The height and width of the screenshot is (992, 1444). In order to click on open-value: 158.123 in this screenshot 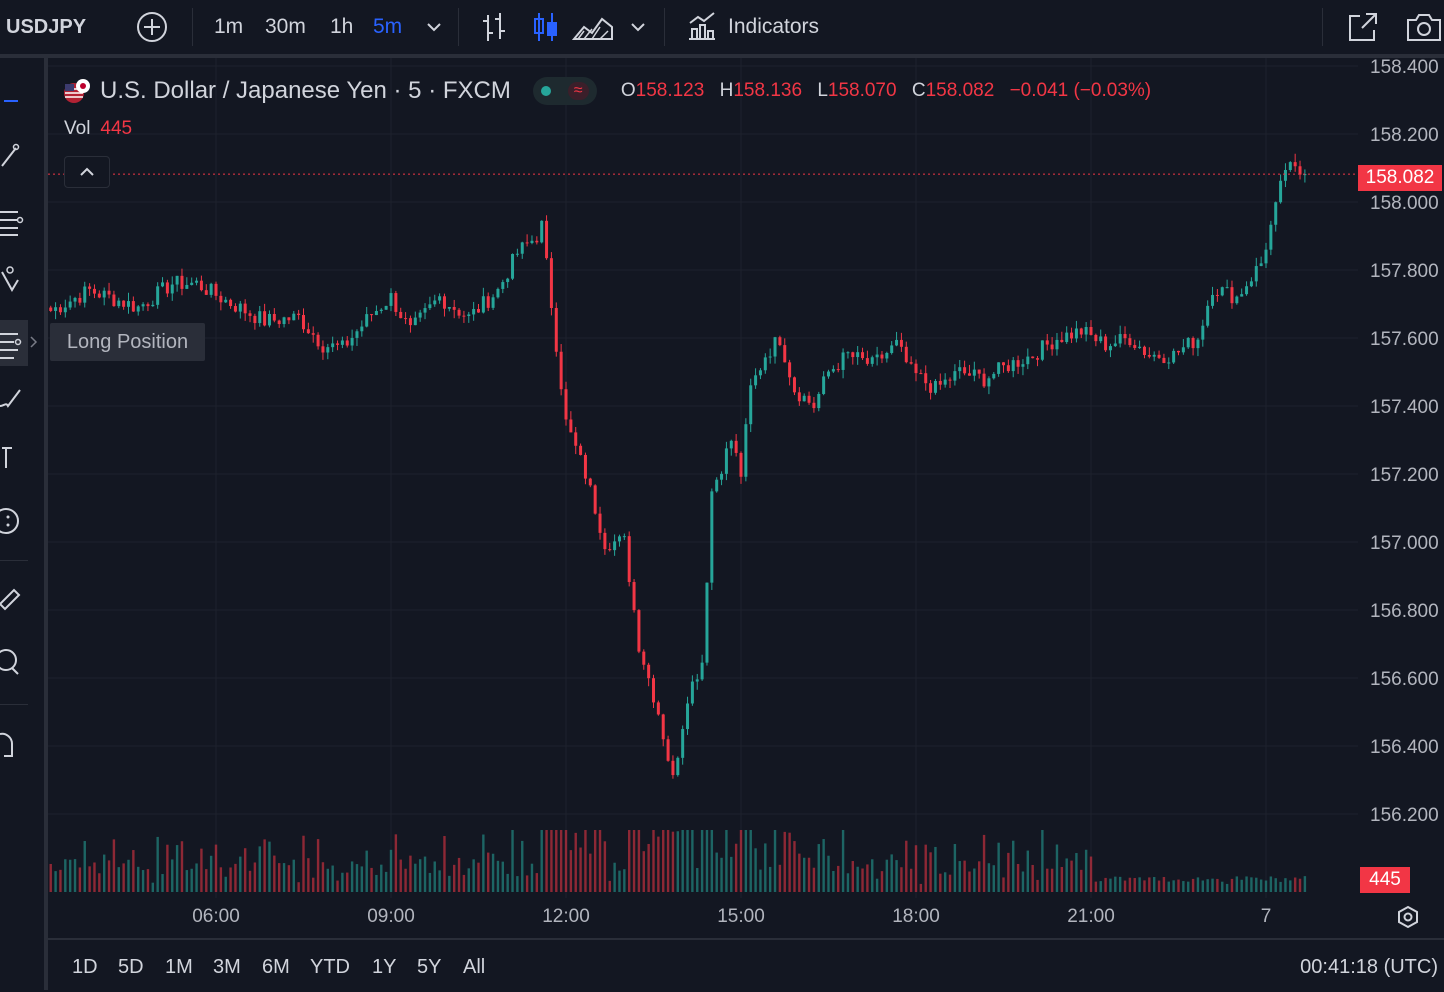, I will do `click(670, 90)`.